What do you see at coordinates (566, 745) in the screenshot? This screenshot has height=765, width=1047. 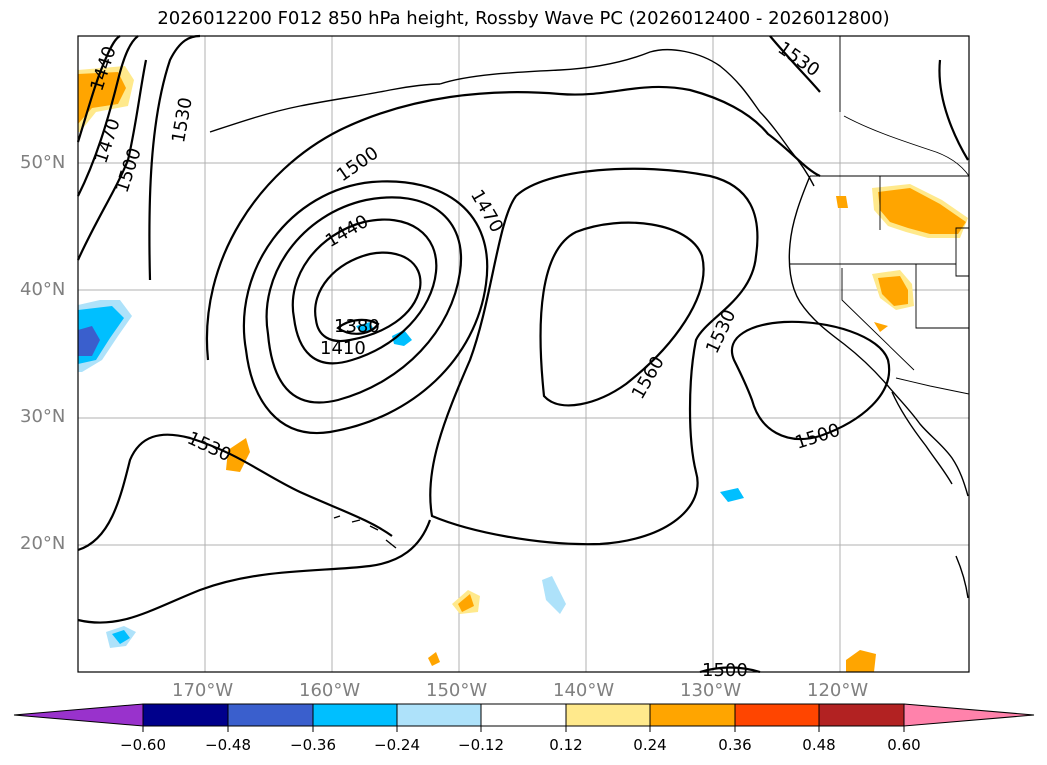 I see `colorbar-tick-label: 0.12` at bounding box center [566, 745].